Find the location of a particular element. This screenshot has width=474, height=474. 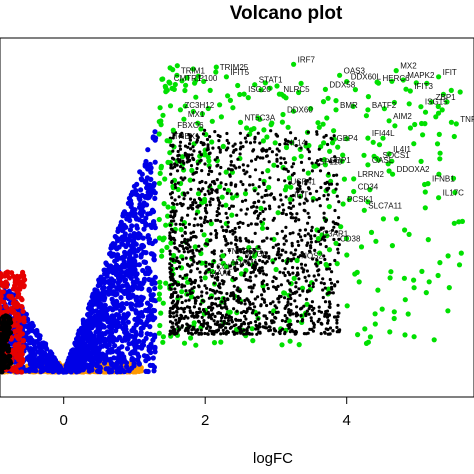

gene-label: DDX58 is located at coordinates (342, 84).